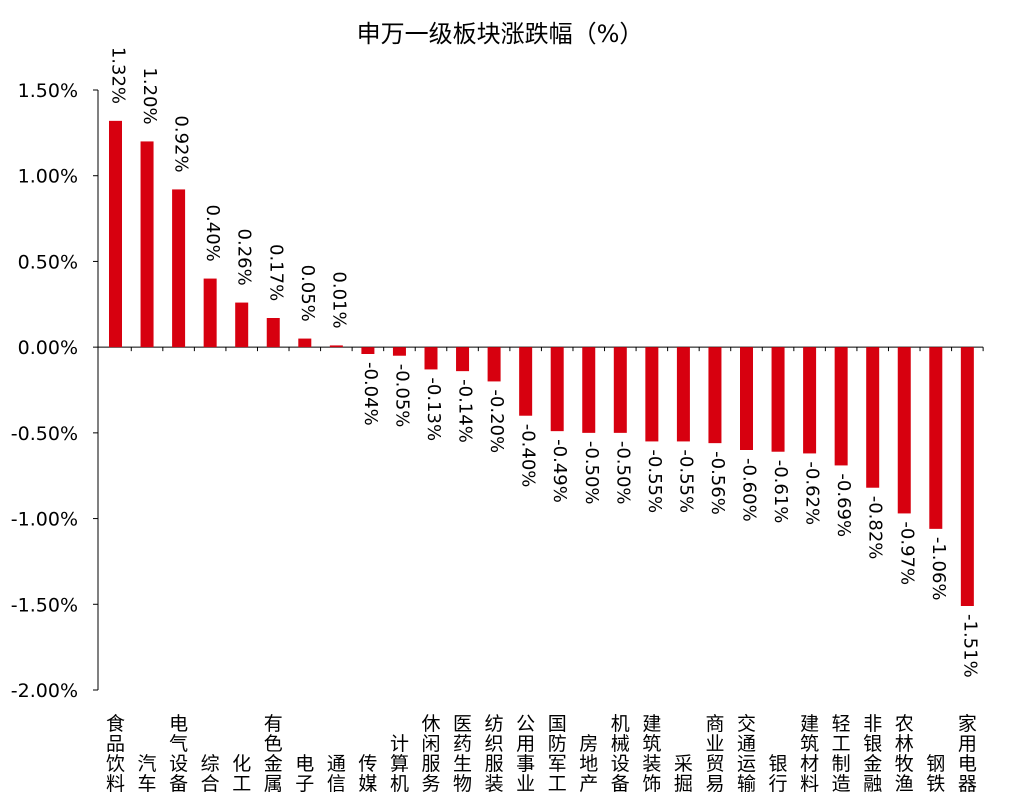 The height and width of the screenshot is (800, 1012). I want to click on data-label: -0.56%, so click(717, 483).